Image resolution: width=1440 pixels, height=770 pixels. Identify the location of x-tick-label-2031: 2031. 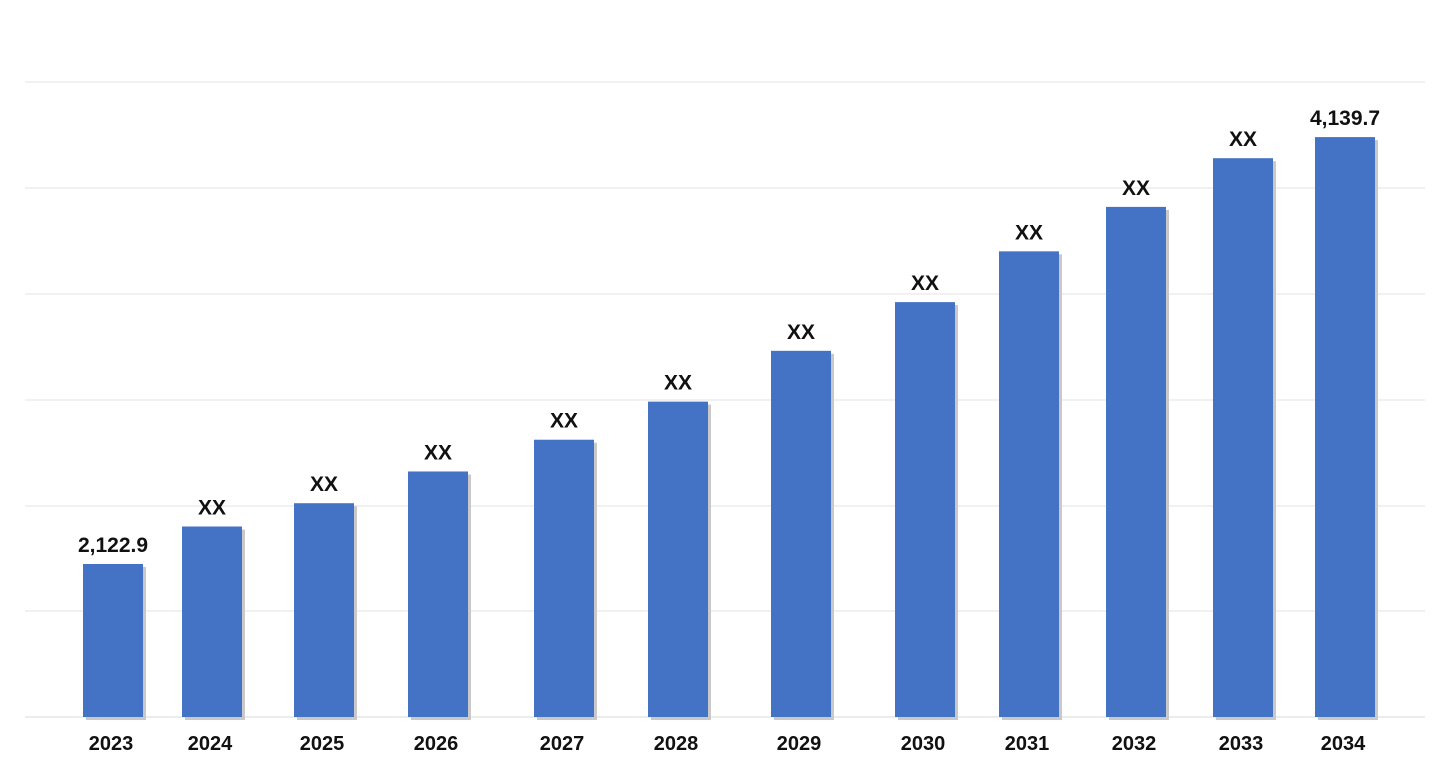
(1027, 744).